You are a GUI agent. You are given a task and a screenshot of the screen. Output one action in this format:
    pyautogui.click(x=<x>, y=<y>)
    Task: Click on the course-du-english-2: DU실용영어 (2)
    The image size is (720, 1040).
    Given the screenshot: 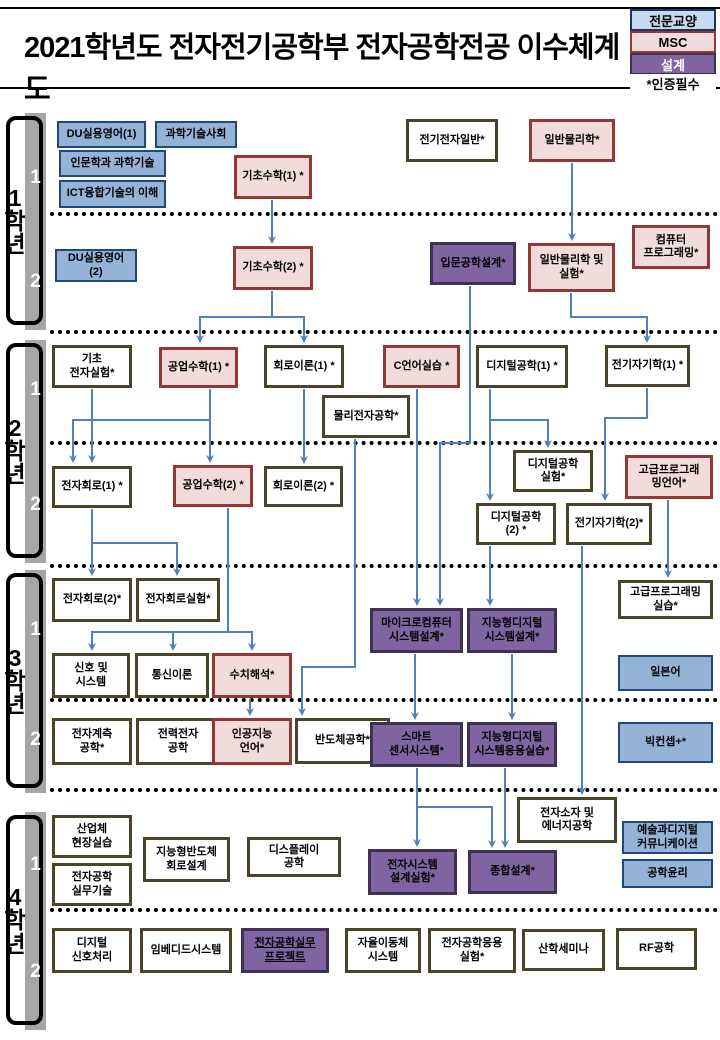 What is the action you would take?
    pyautogui.click(x=96, y=265)
    